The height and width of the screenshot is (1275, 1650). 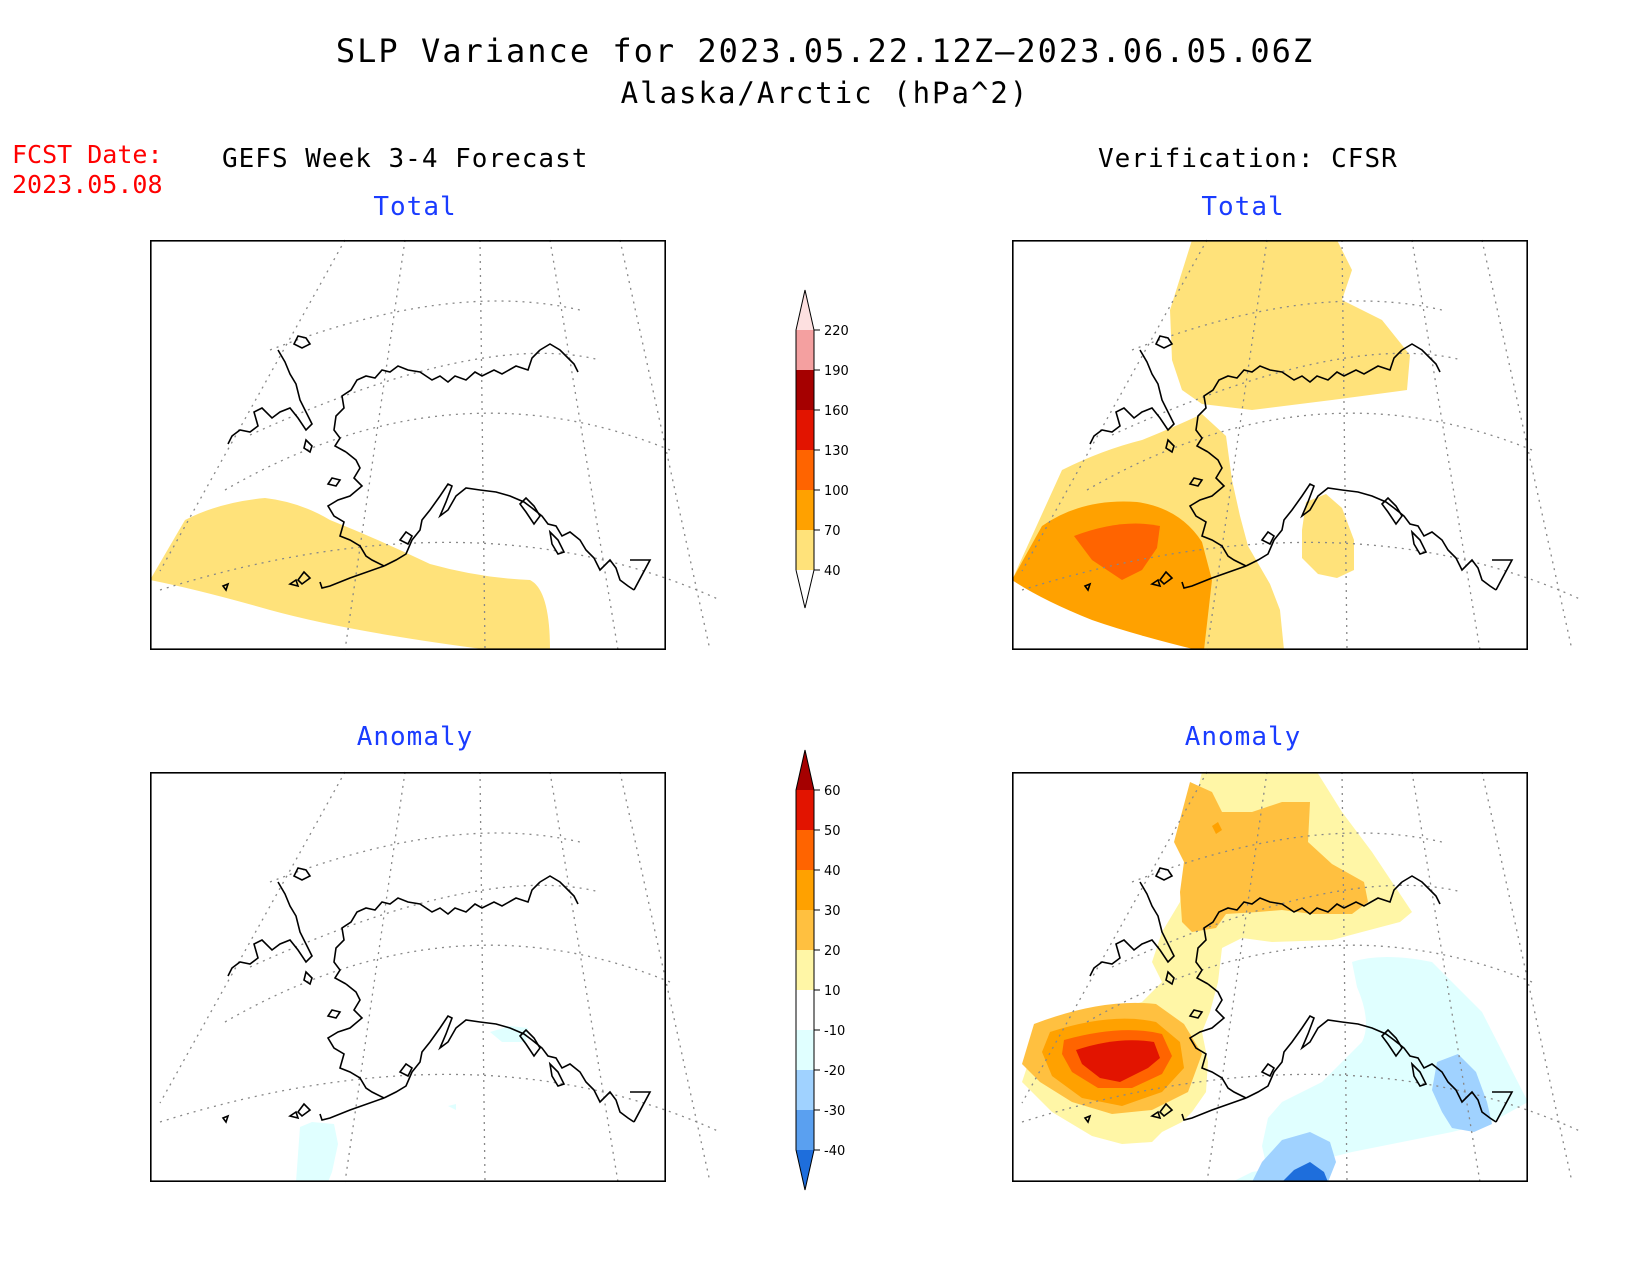 I want to click on verification-total-label: Total, so click(x=1243, y=207).